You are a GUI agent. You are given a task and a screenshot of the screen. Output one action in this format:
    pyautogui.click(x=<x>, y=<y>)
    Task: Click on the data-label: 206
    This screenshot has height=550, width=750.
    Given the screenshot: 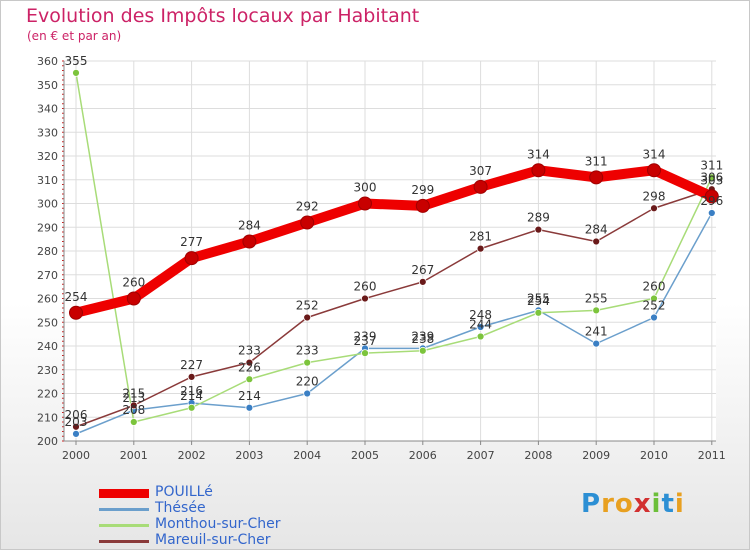 What is the action you would take?
    pyautogui.click(x=76, y=415)
    